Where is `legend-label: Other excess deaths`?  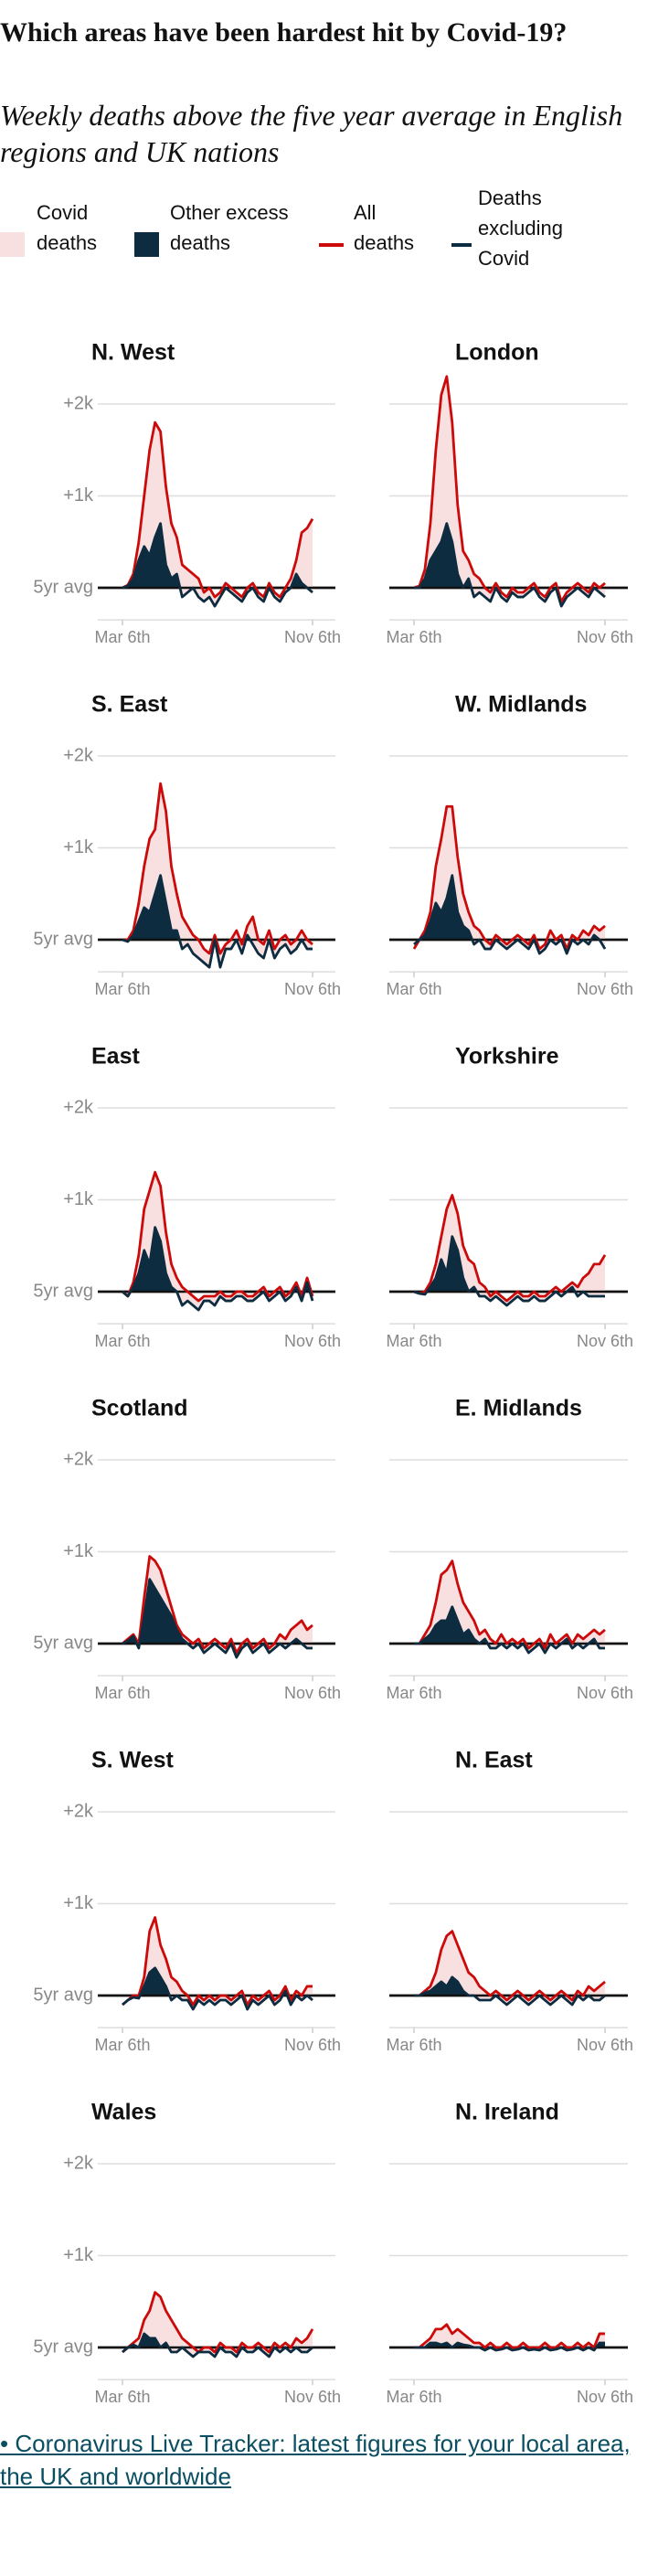
legend-label: Other excess deaths is located at coordinates (229, 227).